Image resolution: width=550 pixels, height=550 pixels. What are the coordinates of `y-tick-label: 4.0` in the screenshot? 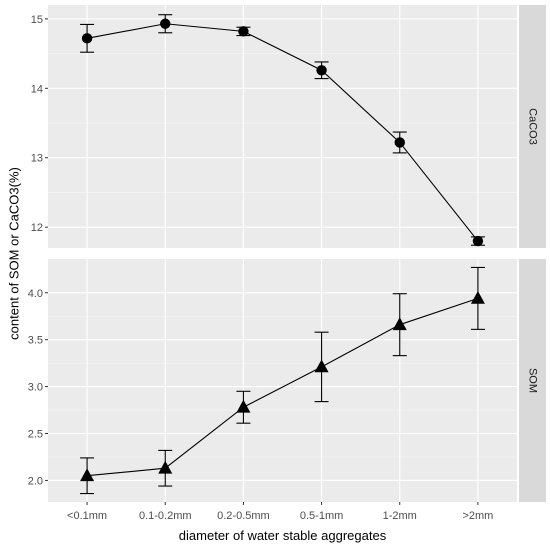 It's located at (35, 294).